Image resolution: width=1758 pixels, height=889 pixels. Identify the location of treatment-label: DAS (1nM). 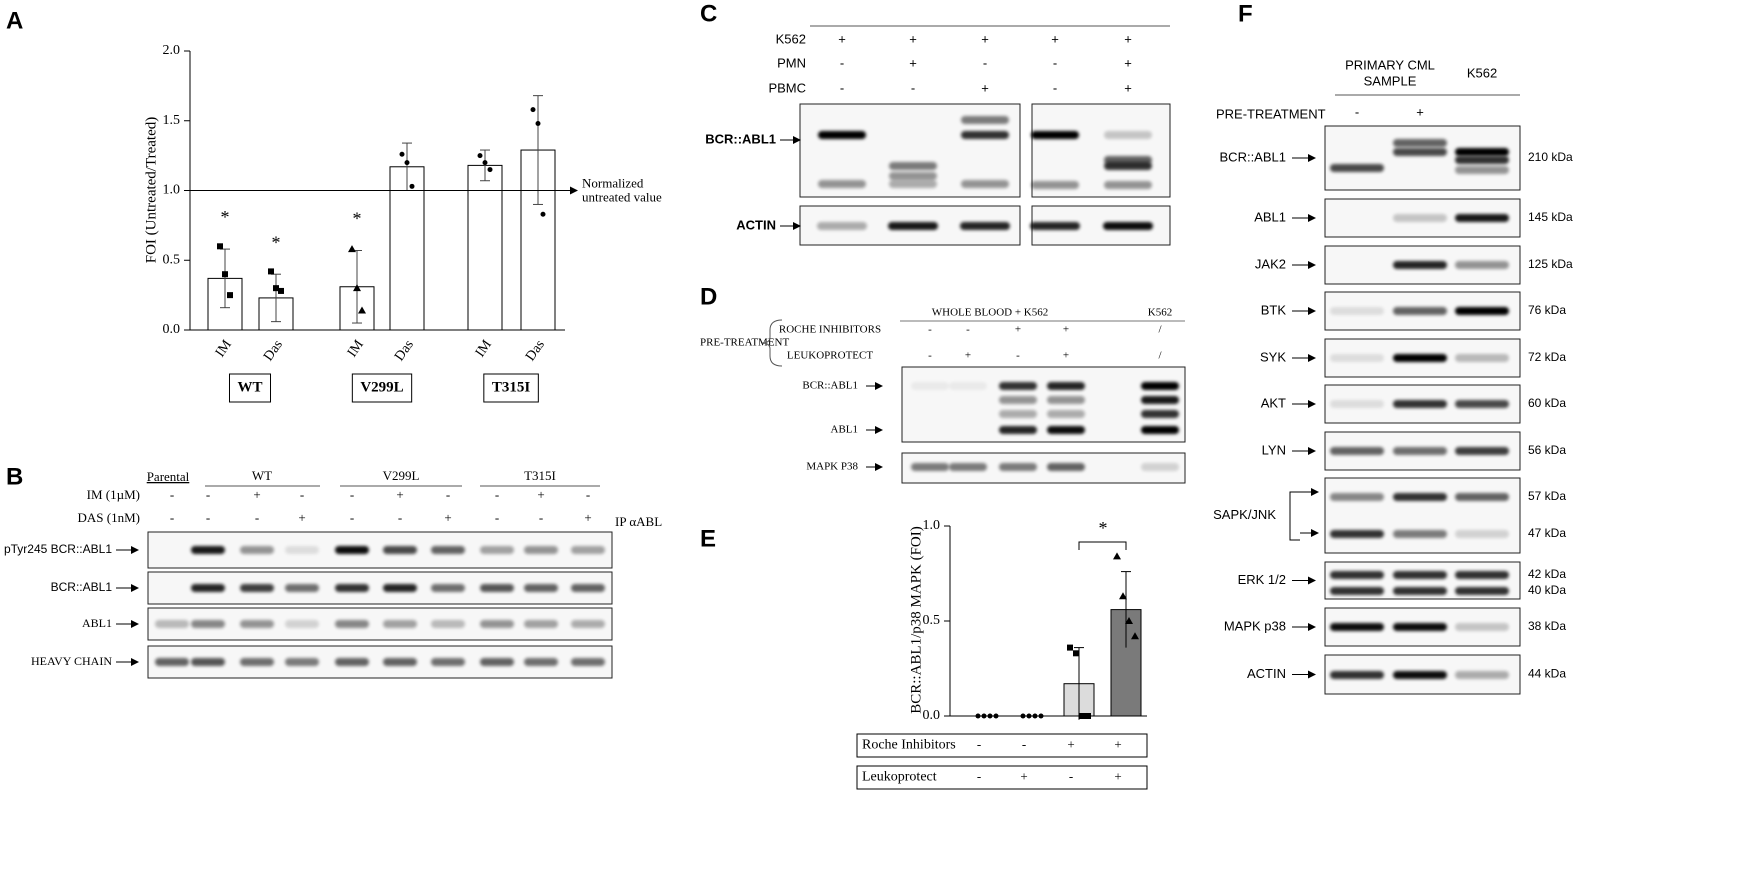
(109, 517).